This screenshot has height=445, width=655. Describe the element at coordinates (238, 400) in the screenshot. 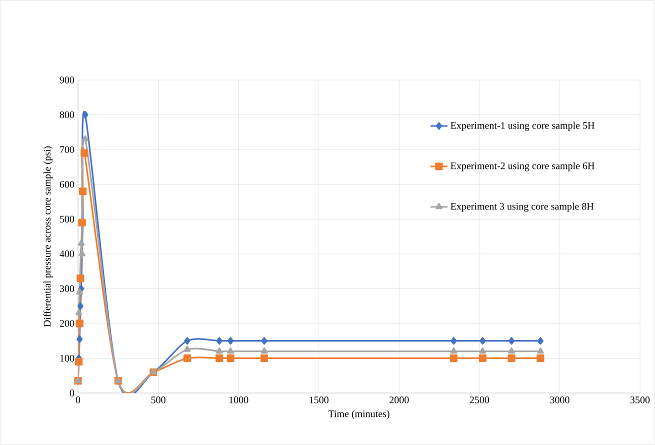

I see `x-tick-label: 1000` at that location.